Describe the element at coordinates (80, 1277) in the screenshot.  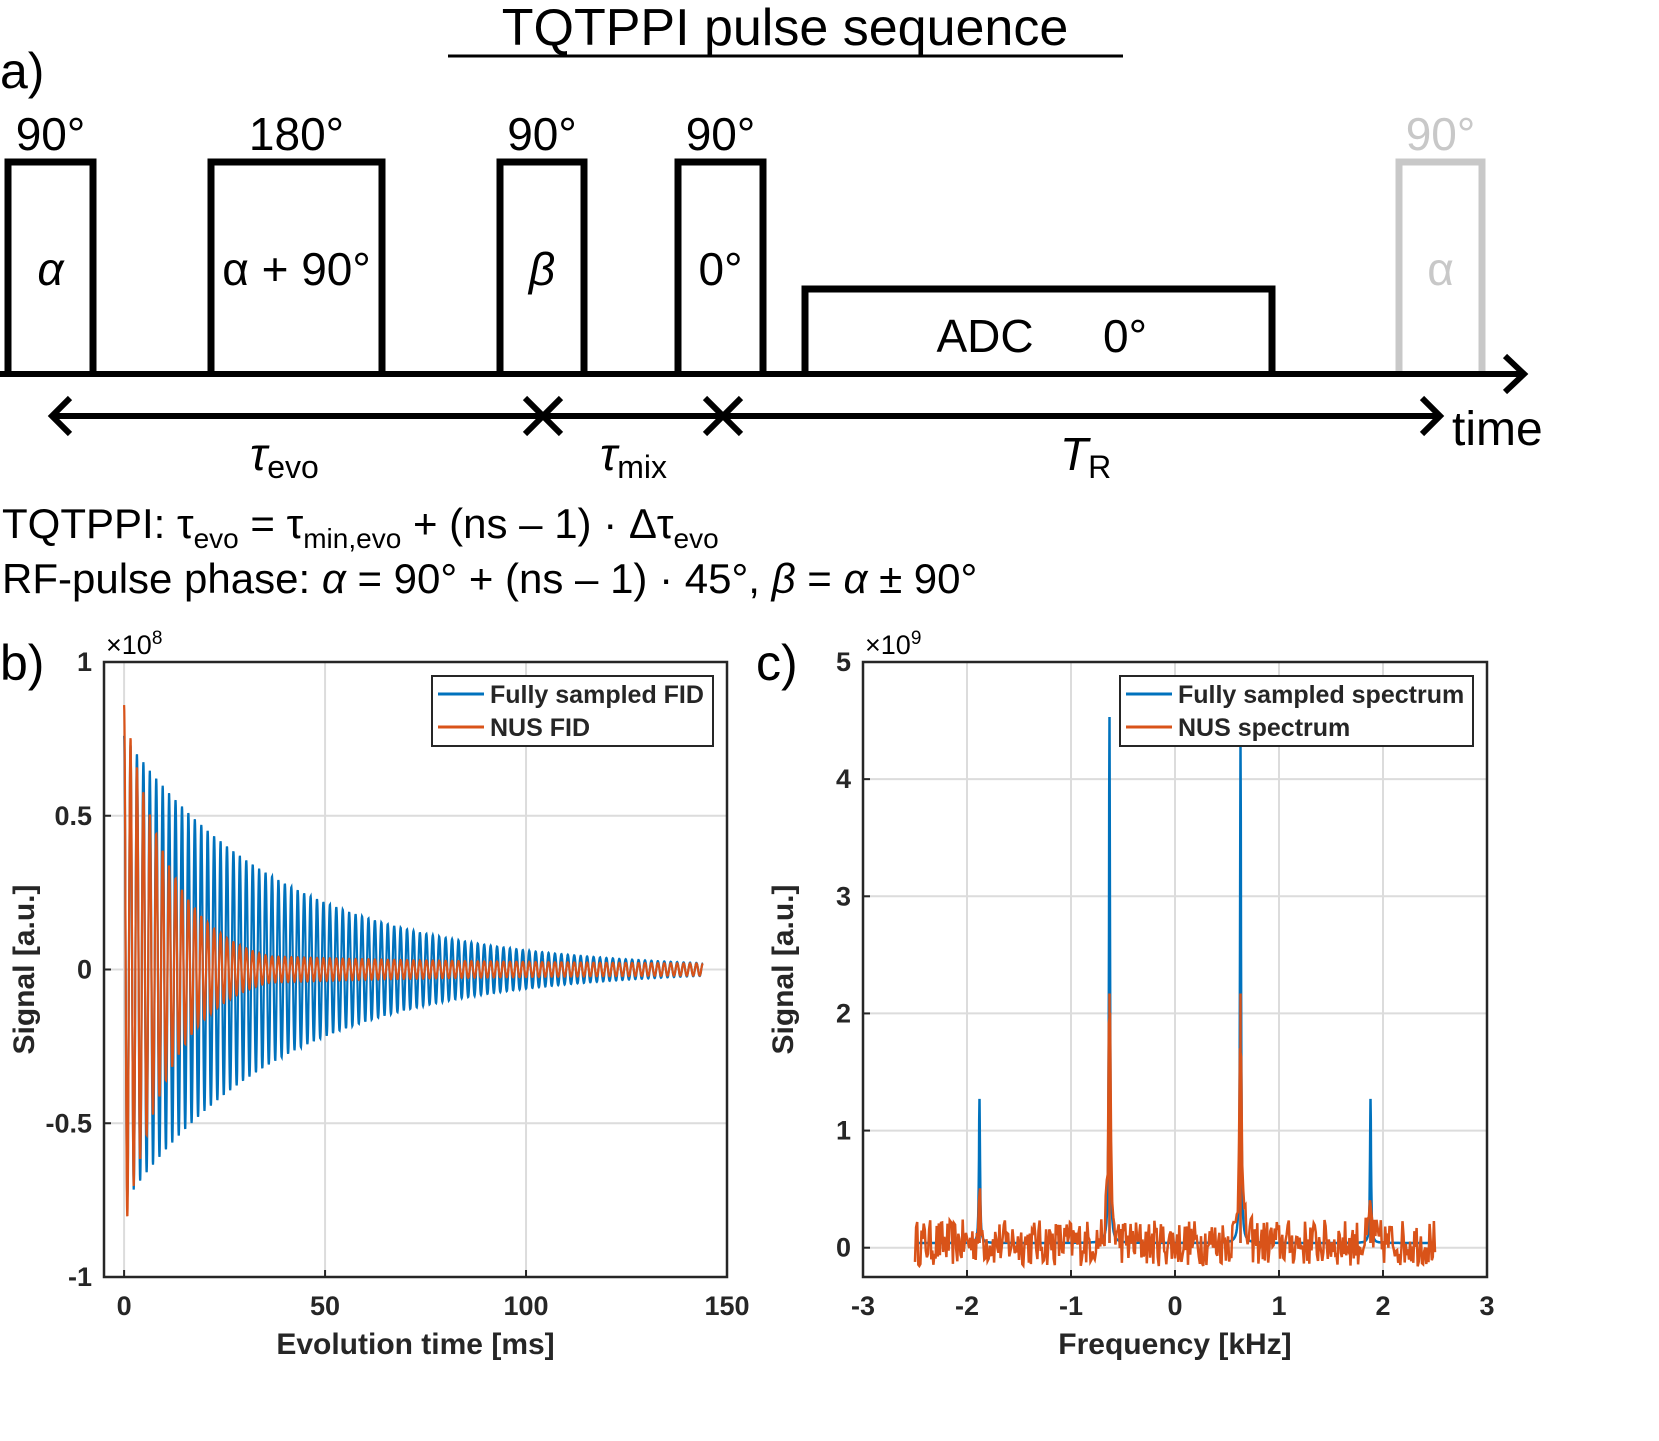
I see `y-tick-label: -1` at that location.